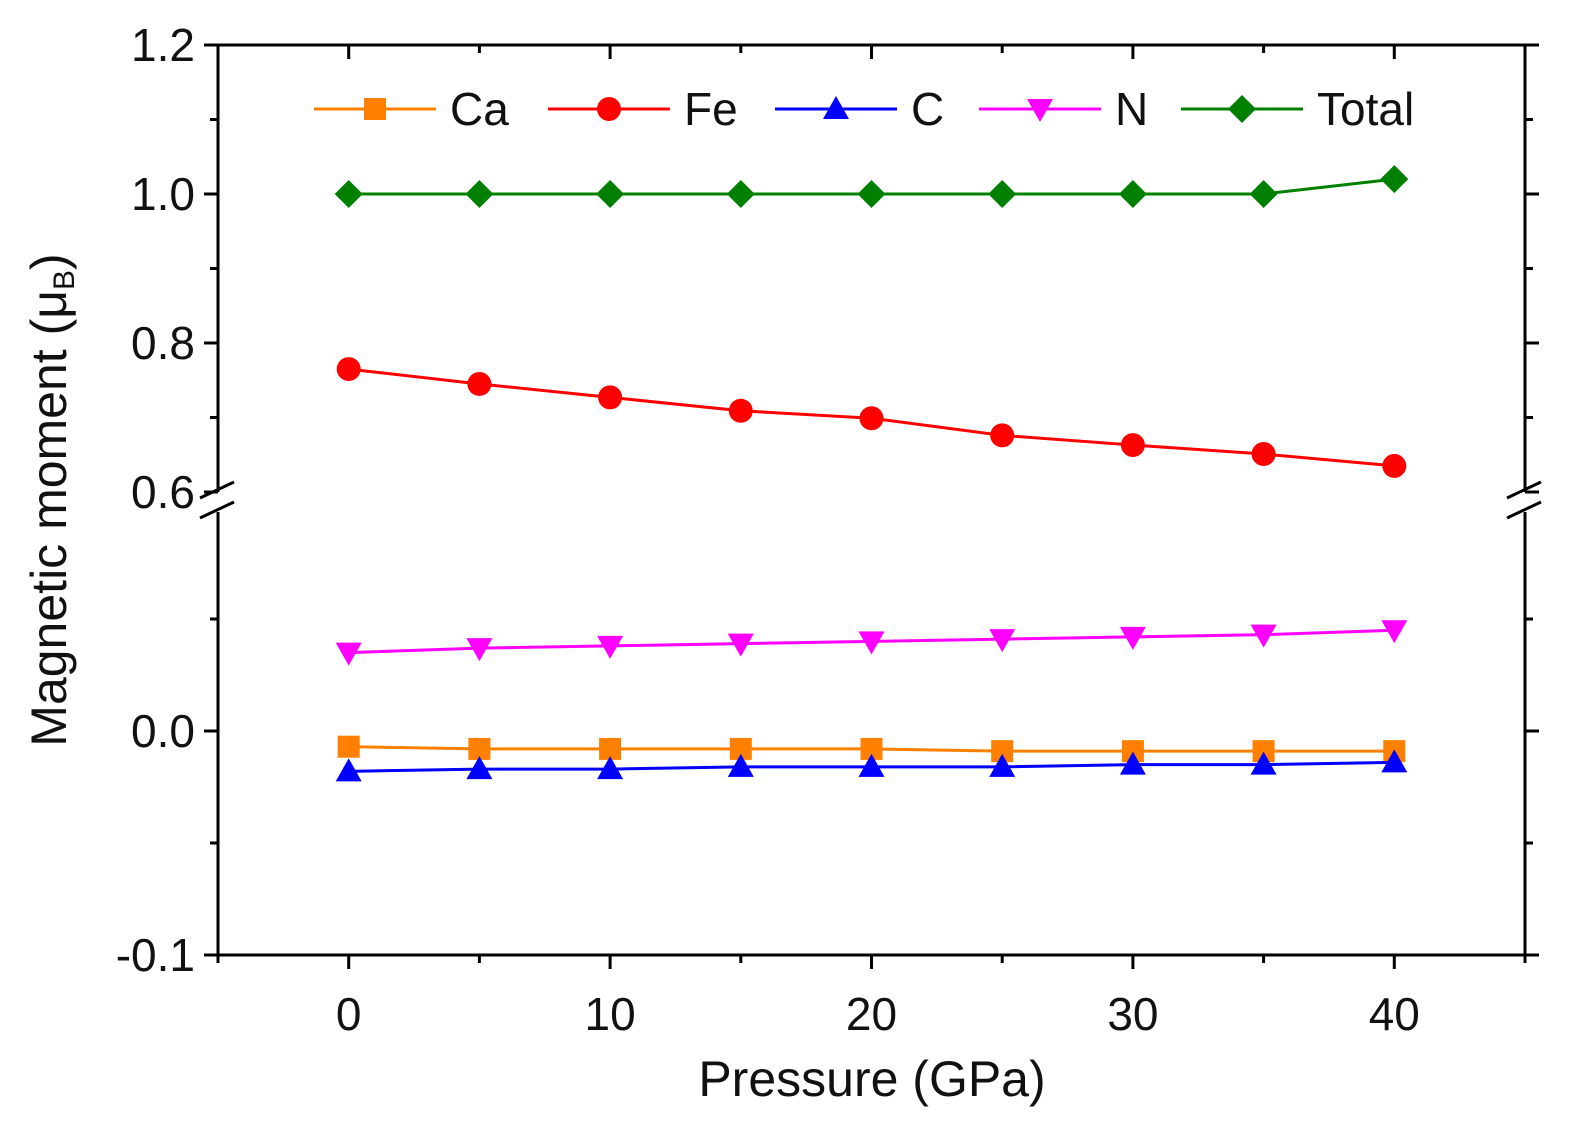 This screenshot has height=1135, width=1571. What do you see at coordinates (411, 109) in the screenshot?
I see `legend-item-ca: Ca` at bounding box center [411, 109].